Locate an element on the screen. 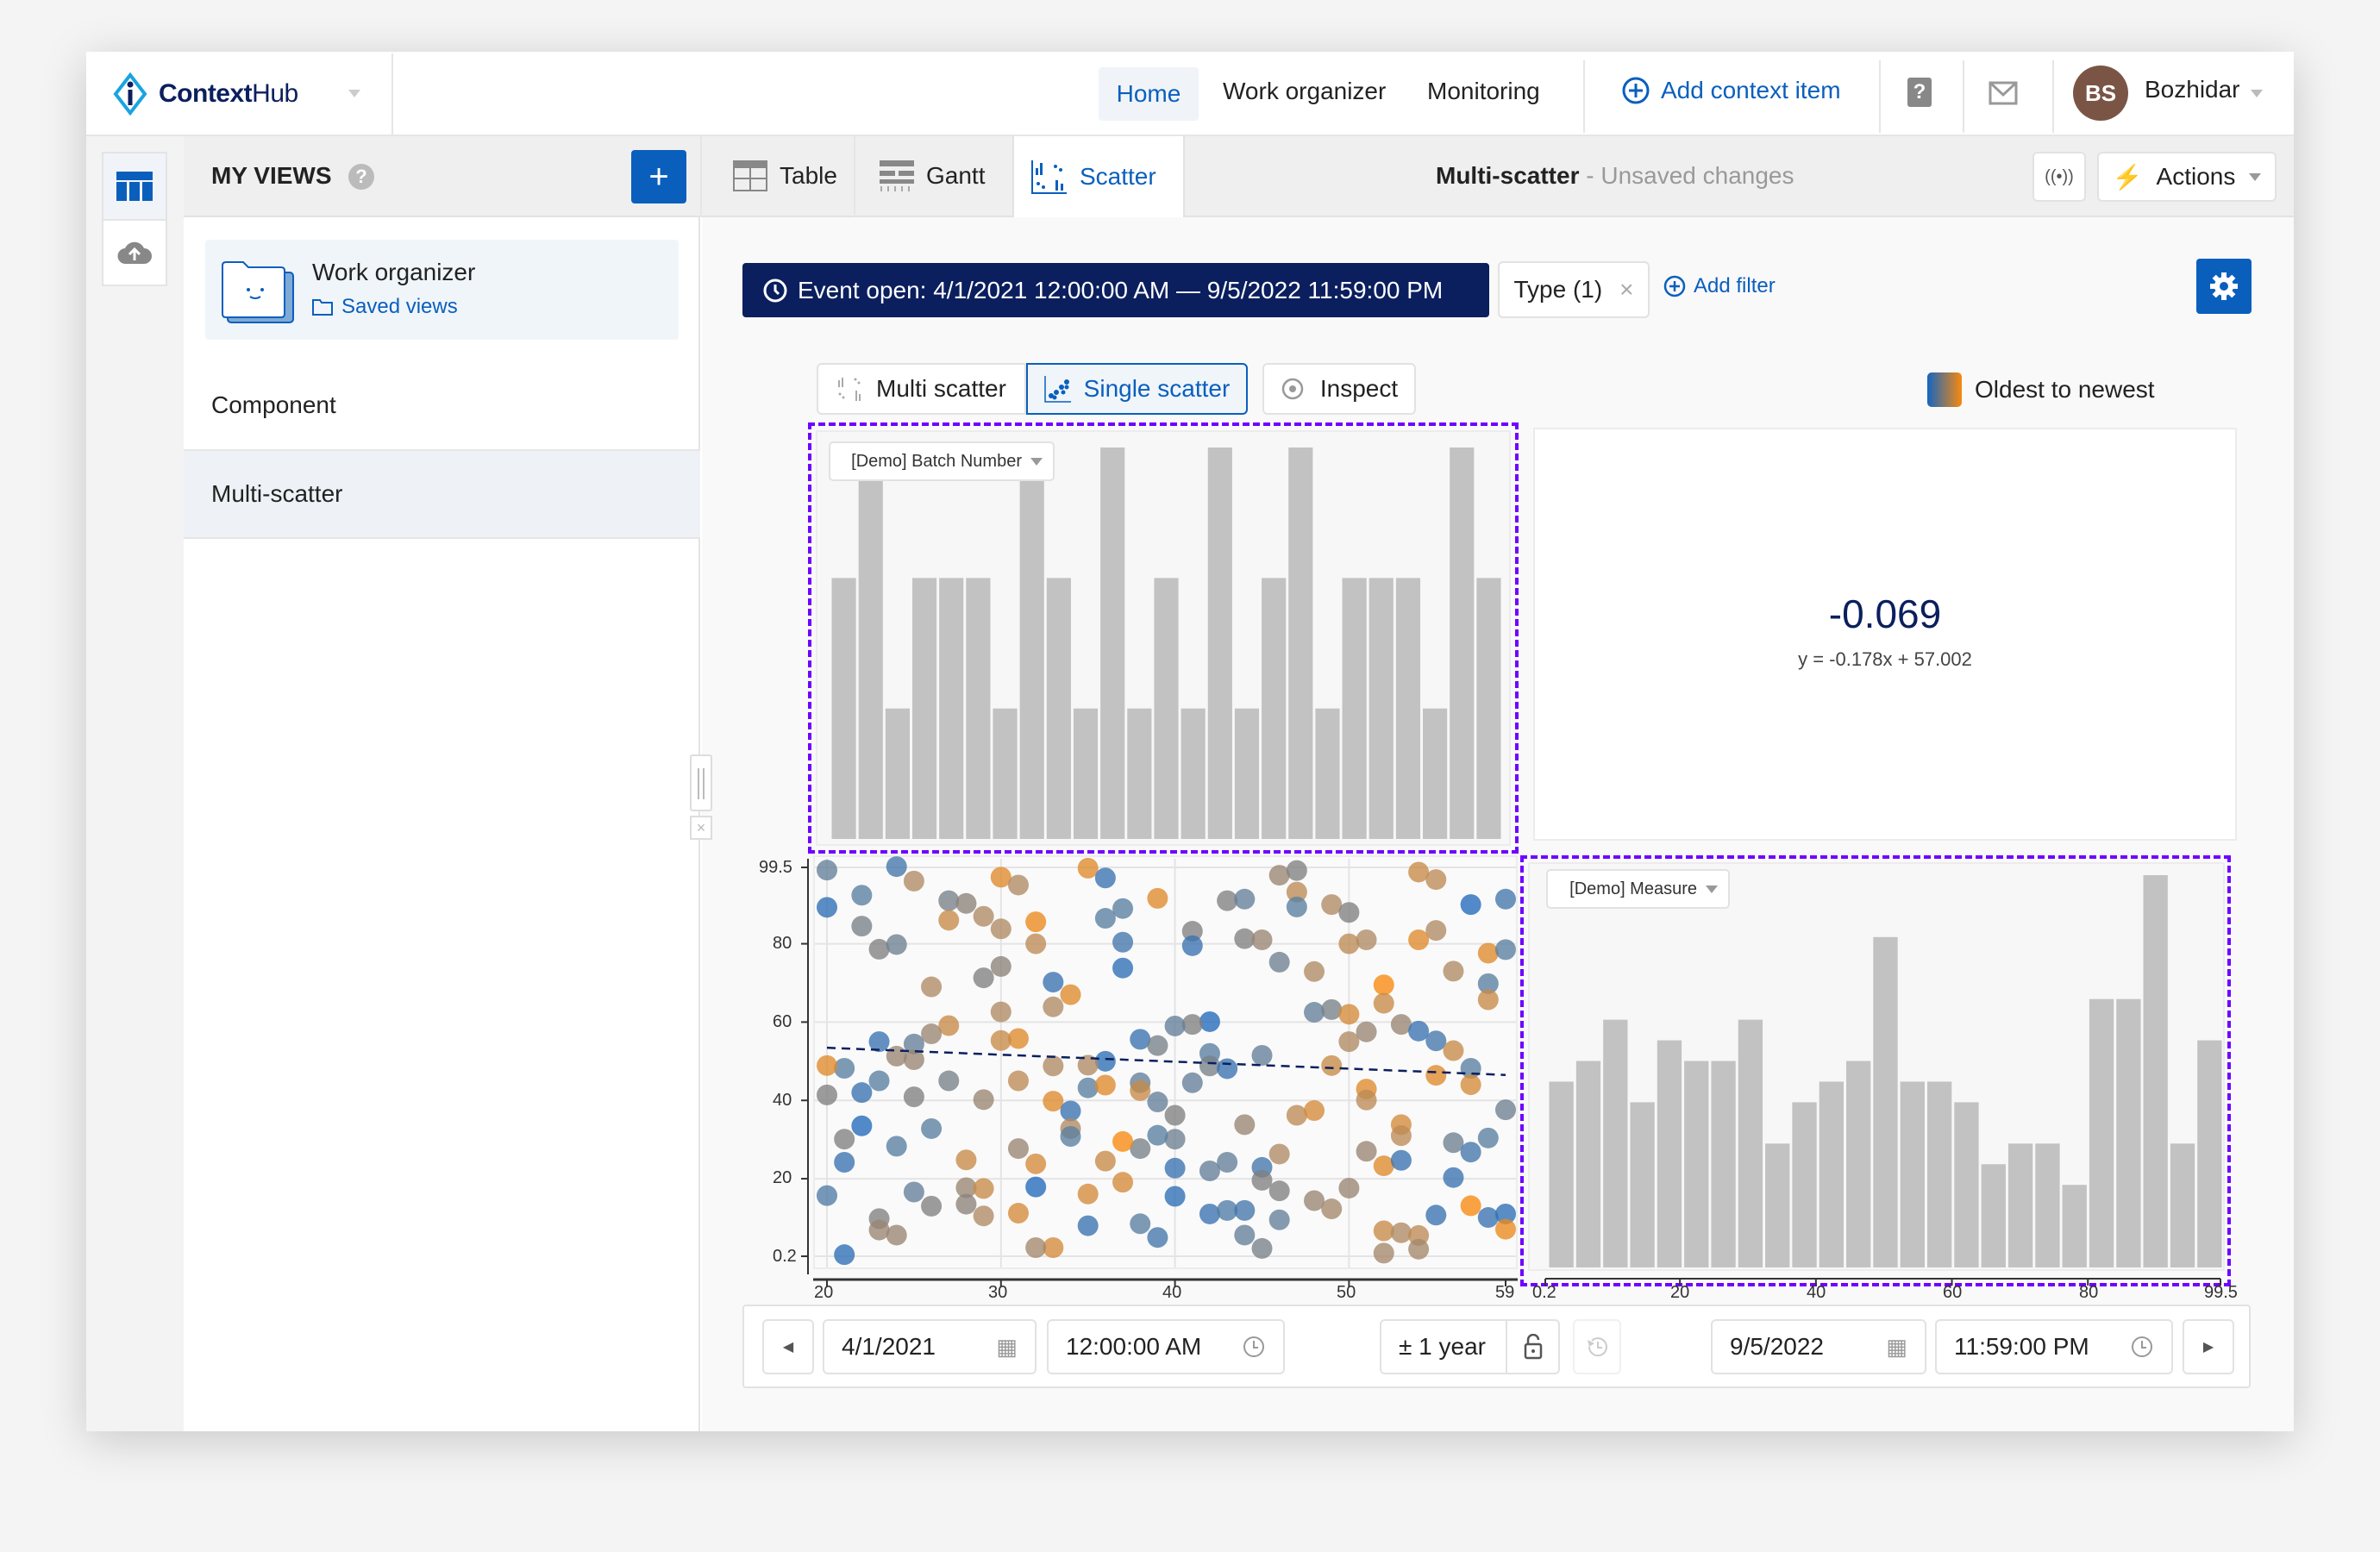 Image resolution: width=2380 pixels, height=1552 pixels. x-variable-dropdown: [Demo] Batch Number is located at coordinates (942, 461).